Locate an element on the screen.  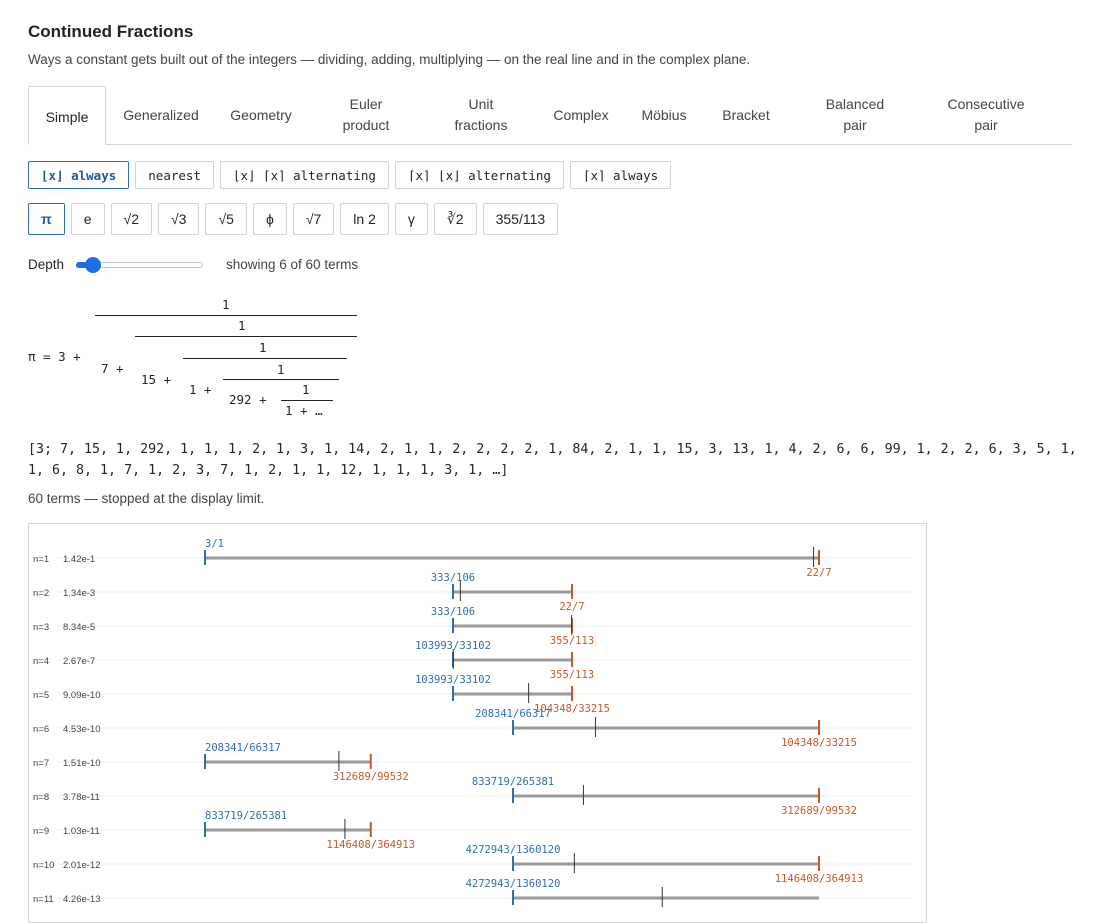
row-label: n=8 is located at coordinates (41, 797).